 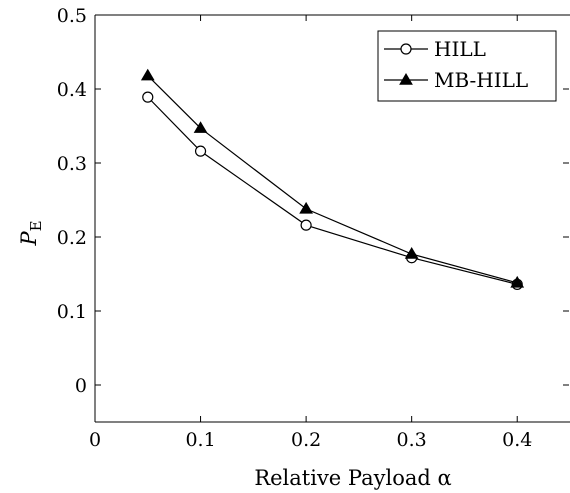 What do you see at coordinates (72, 90) in the screenshot?
I see `y-tick-label: 0.4` at bounding box center [72, 90].